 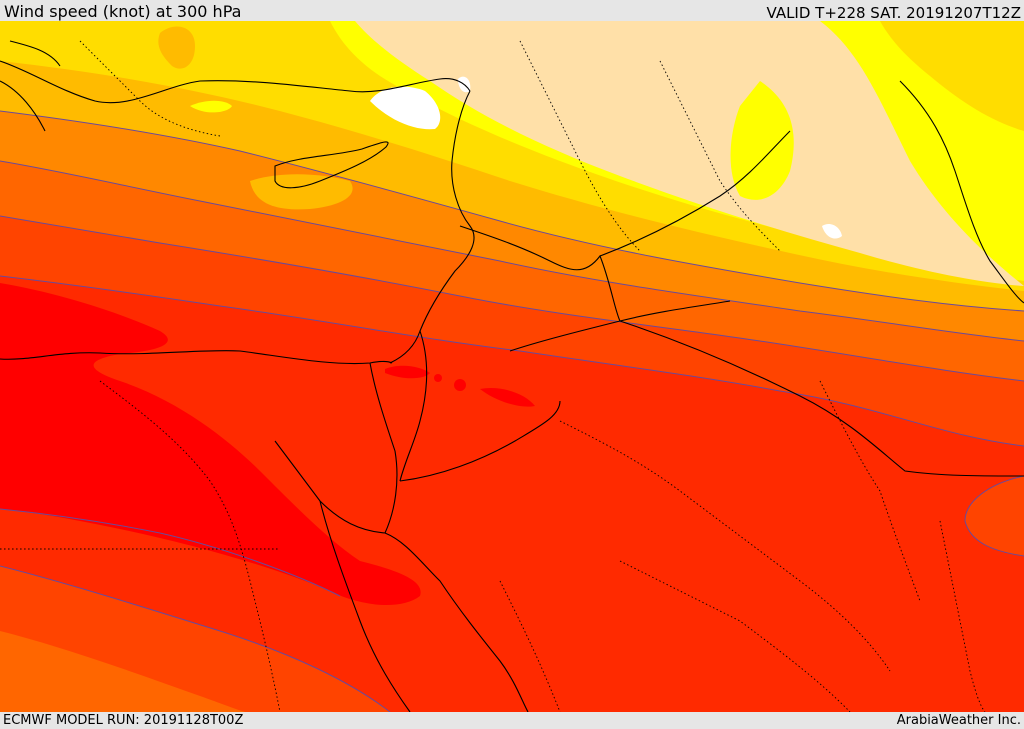 What do you see at coordinates (176, 47) in the screenshot?
I see `fill-band-amber-spot` at bounding box center [176, 47].